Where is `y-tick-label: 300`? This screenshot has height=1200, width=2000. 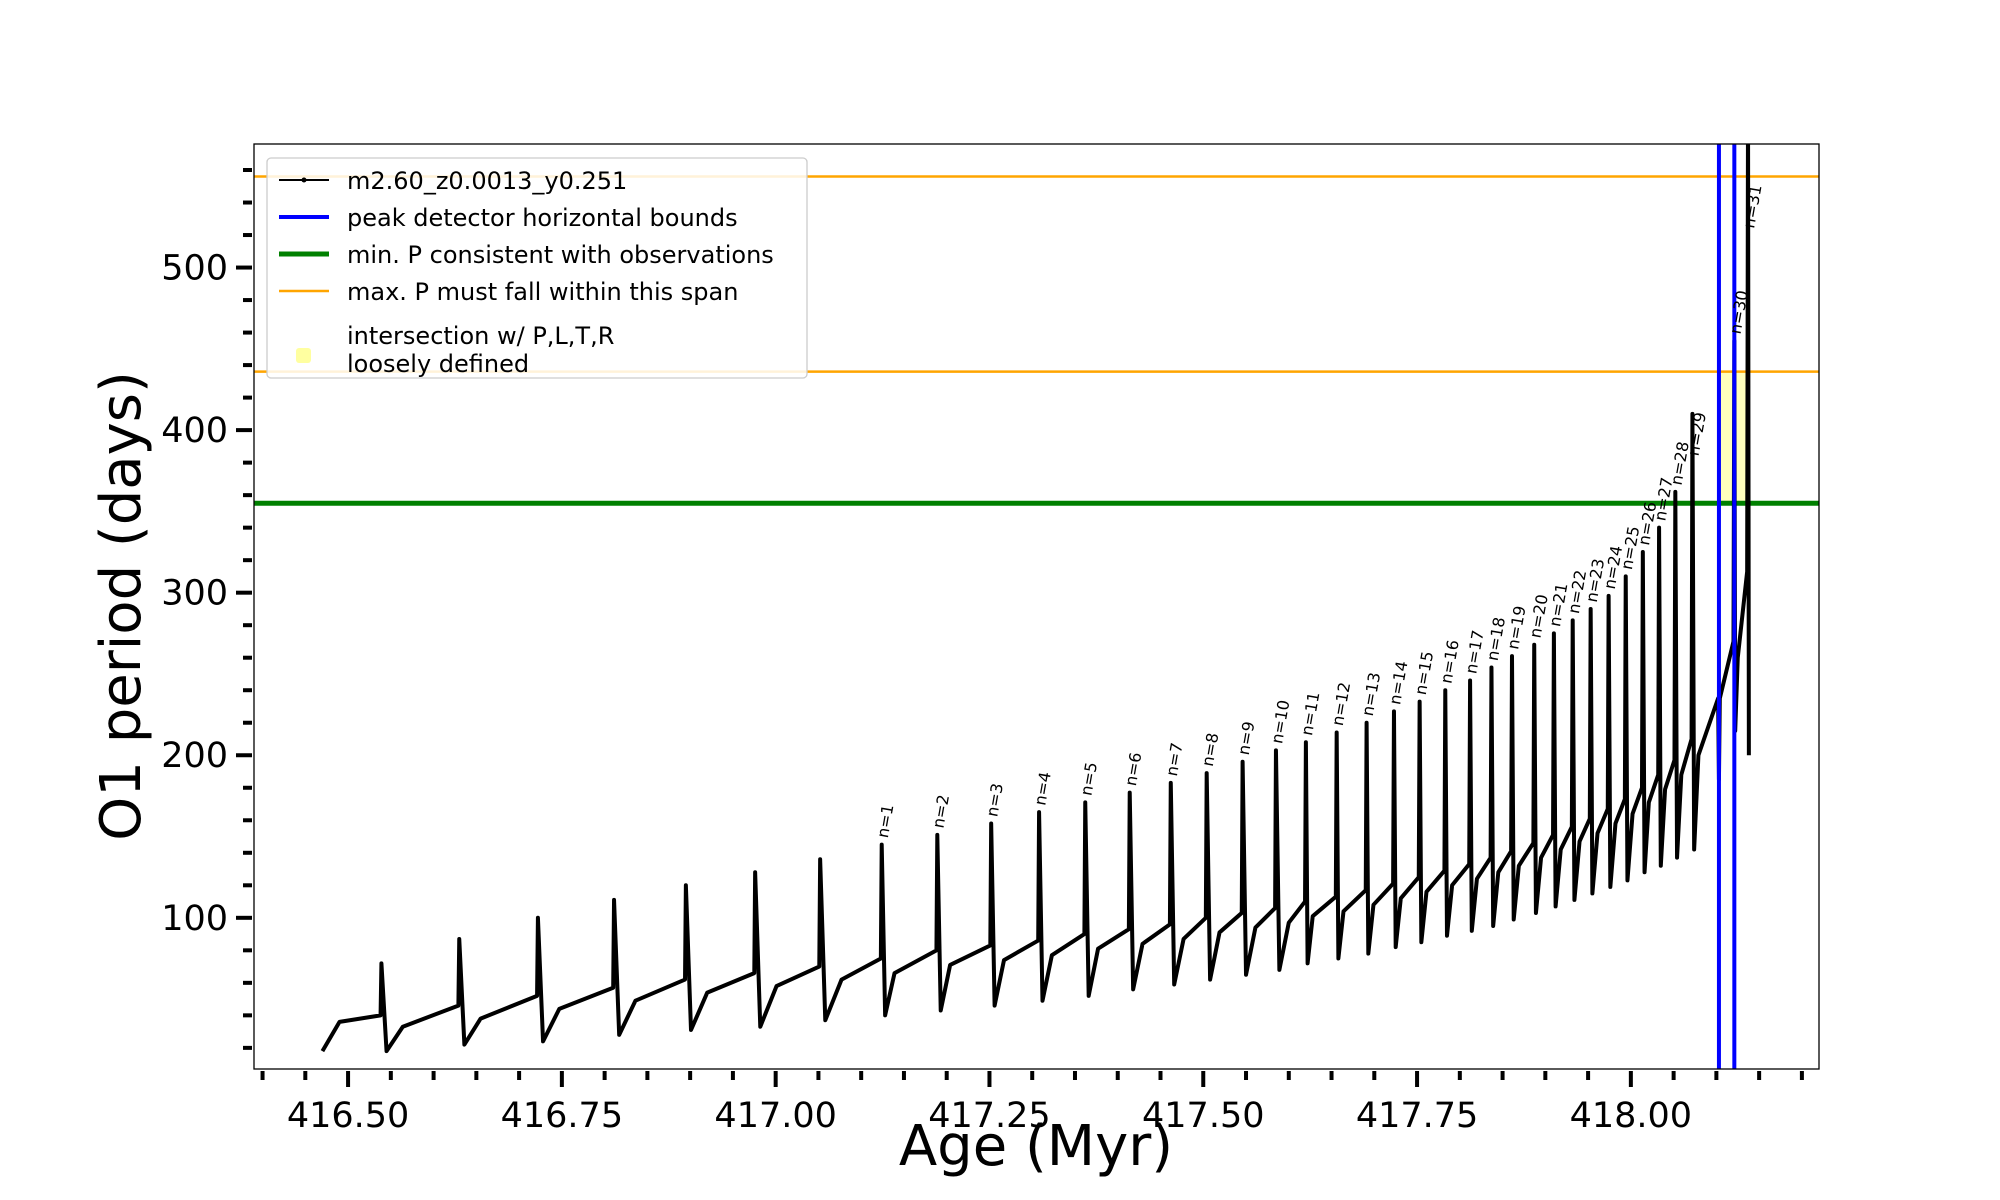
y-tick-label: 300 is located at coordinates (194, 594).